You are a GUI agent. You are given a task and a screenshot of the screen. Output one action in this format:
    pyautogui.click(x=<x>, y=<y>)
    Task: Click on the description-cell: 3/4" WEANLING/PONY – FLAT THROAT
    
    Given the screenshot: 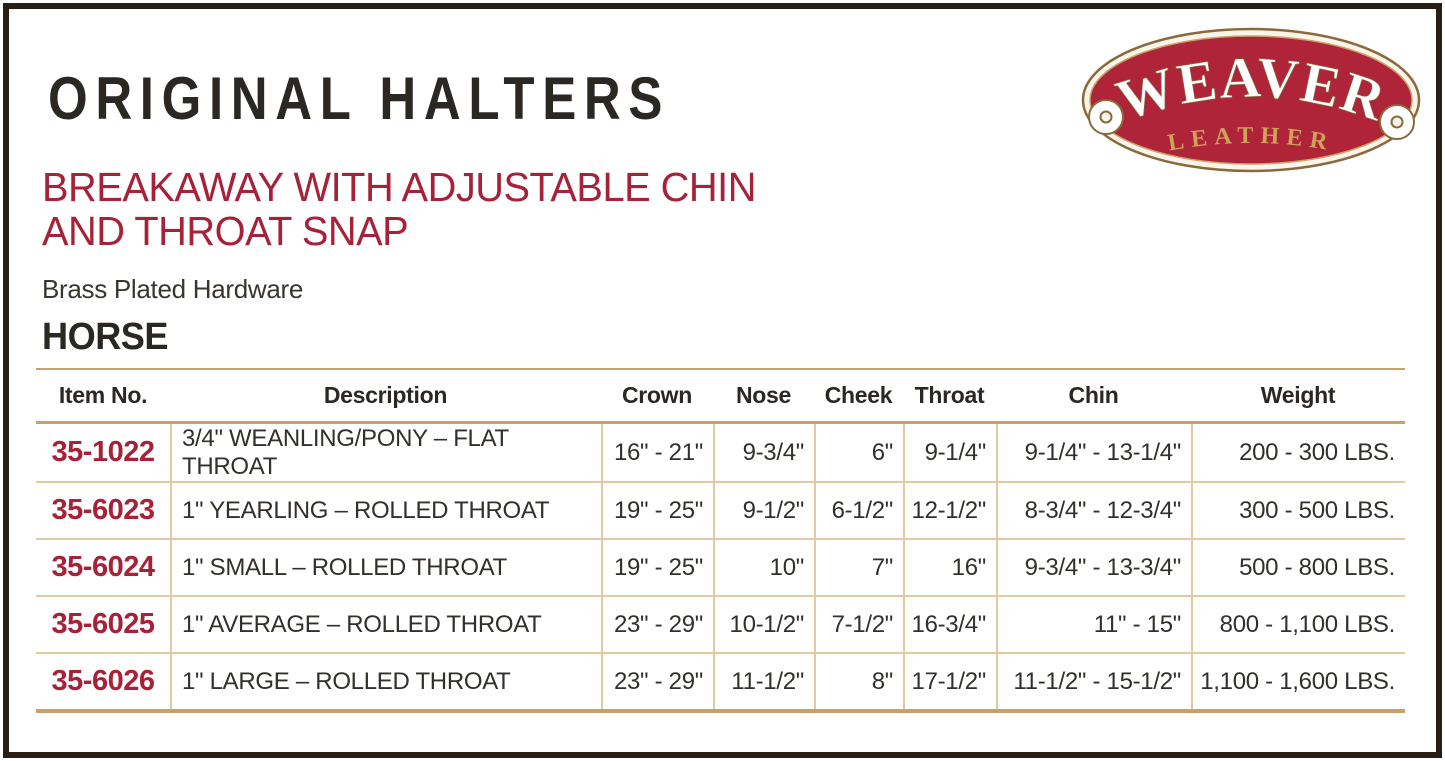 What is the action you would take?
    pyautogui.click(x=385, y=452)
    